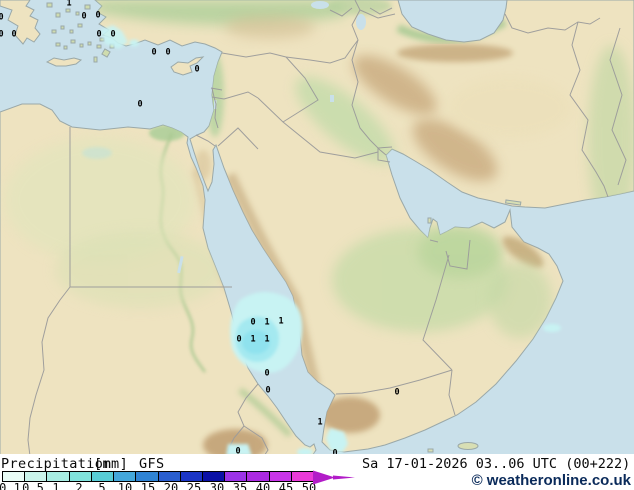 This screenshot has width=634, height=490. I want to click on island-small, so click(430, 450).